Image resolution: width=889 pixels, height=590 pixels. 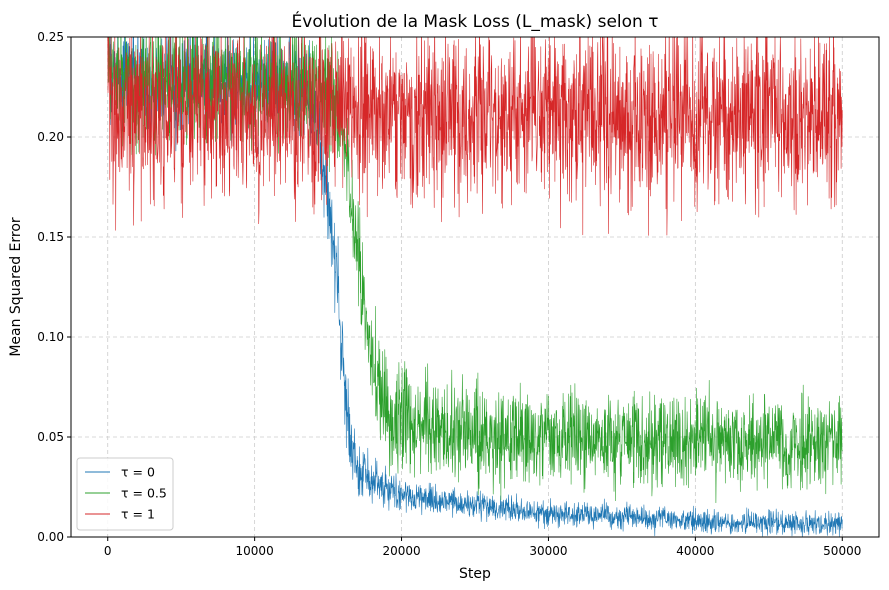 What do you see at coordinates (50, 237) in the screenshot?
I see `y-tick-label: 0.15` at bounding box center [50, 237].